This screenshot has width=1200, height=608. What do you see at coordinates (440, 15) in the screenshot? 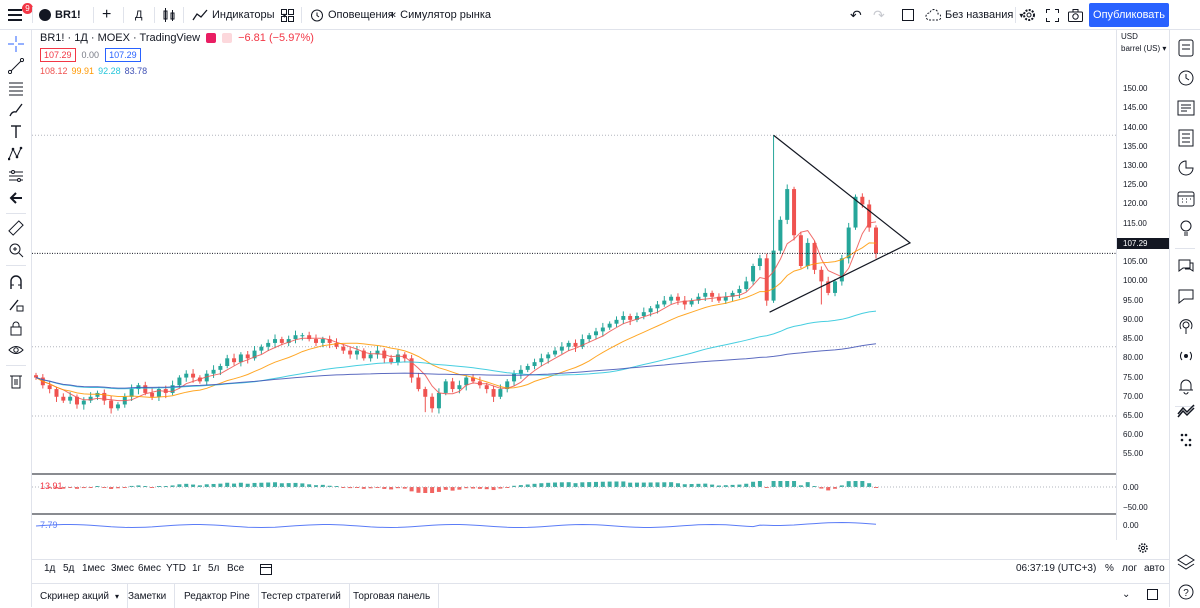
I see `replay-button: « Симулятор рынка` at bounding box center [440, 15].